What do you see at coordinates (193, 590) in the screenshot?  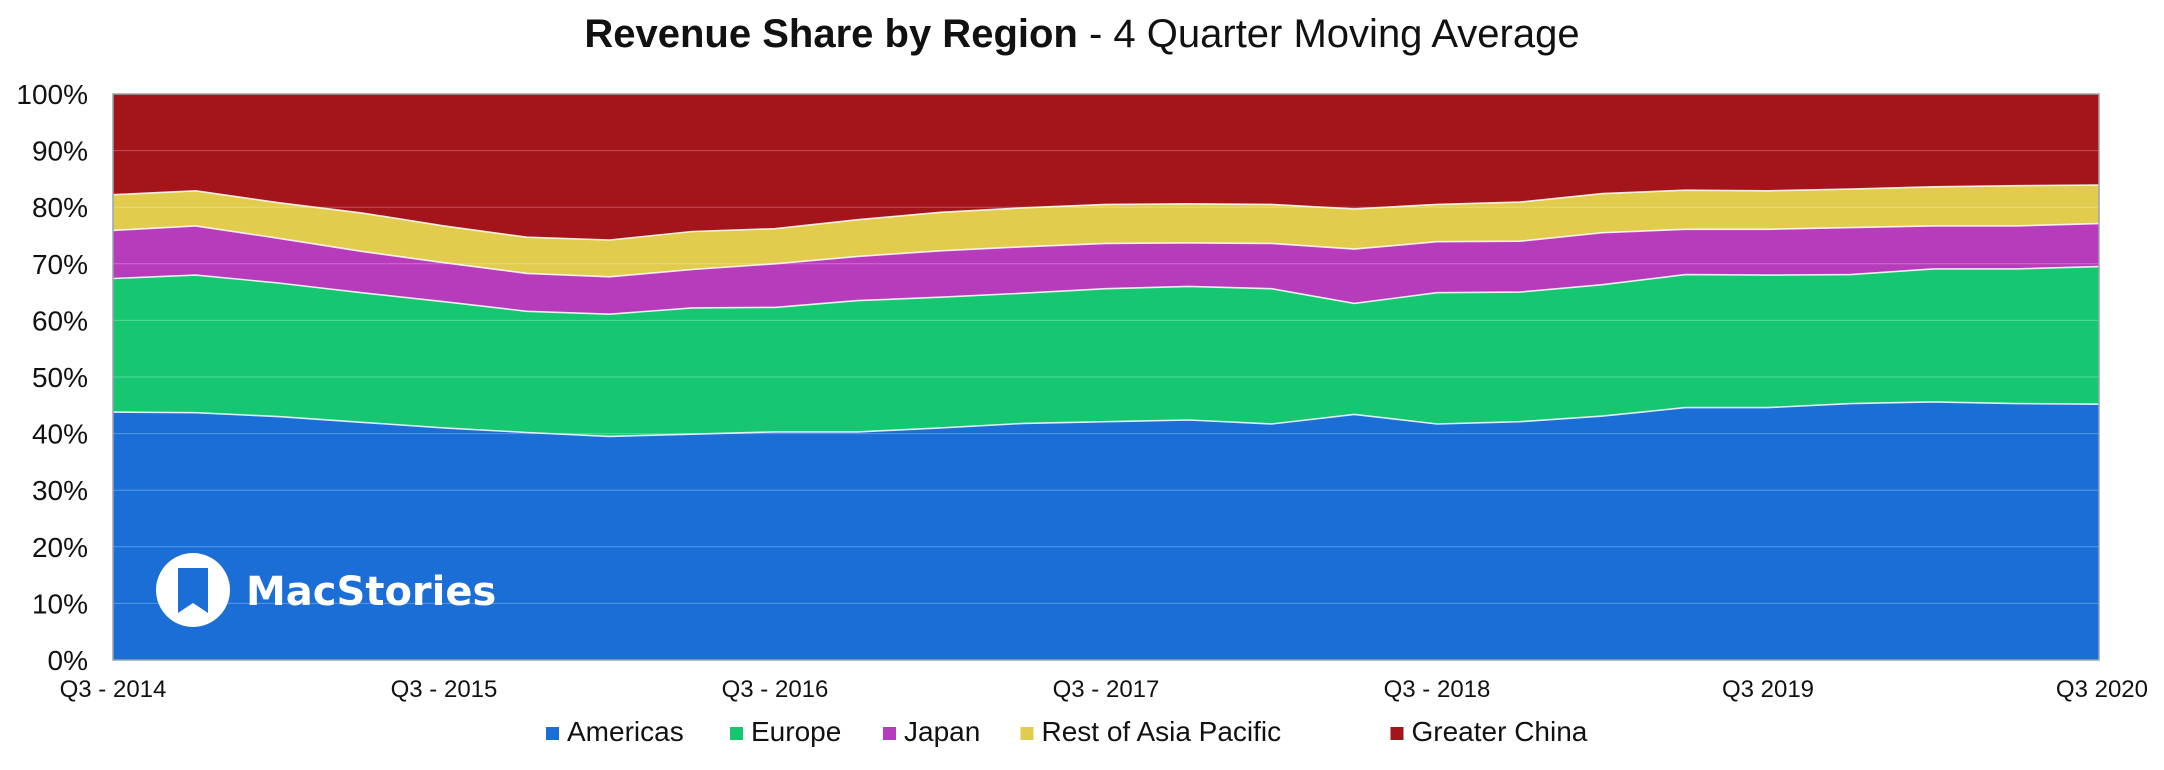 I see `bookmark-icon` at bounding box center [193, 590].